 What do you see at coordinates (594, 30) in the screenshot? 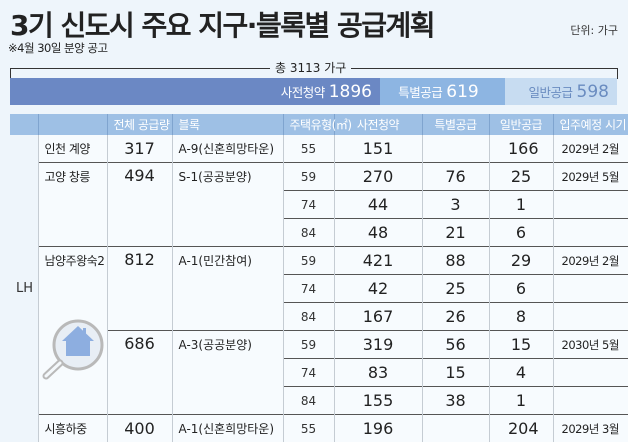
I see `unit-label: 단위: 가구` at bounding box center [594, 30].